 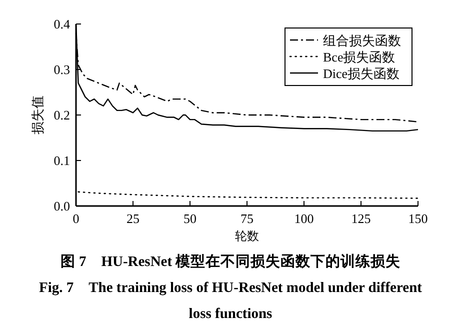 What do you see at coordinates (230, 301) in the screenshot?
I see `text: Fig. 7 The training loss of HU-ResNet model under different loss functions` at bounding box center [230, 301].